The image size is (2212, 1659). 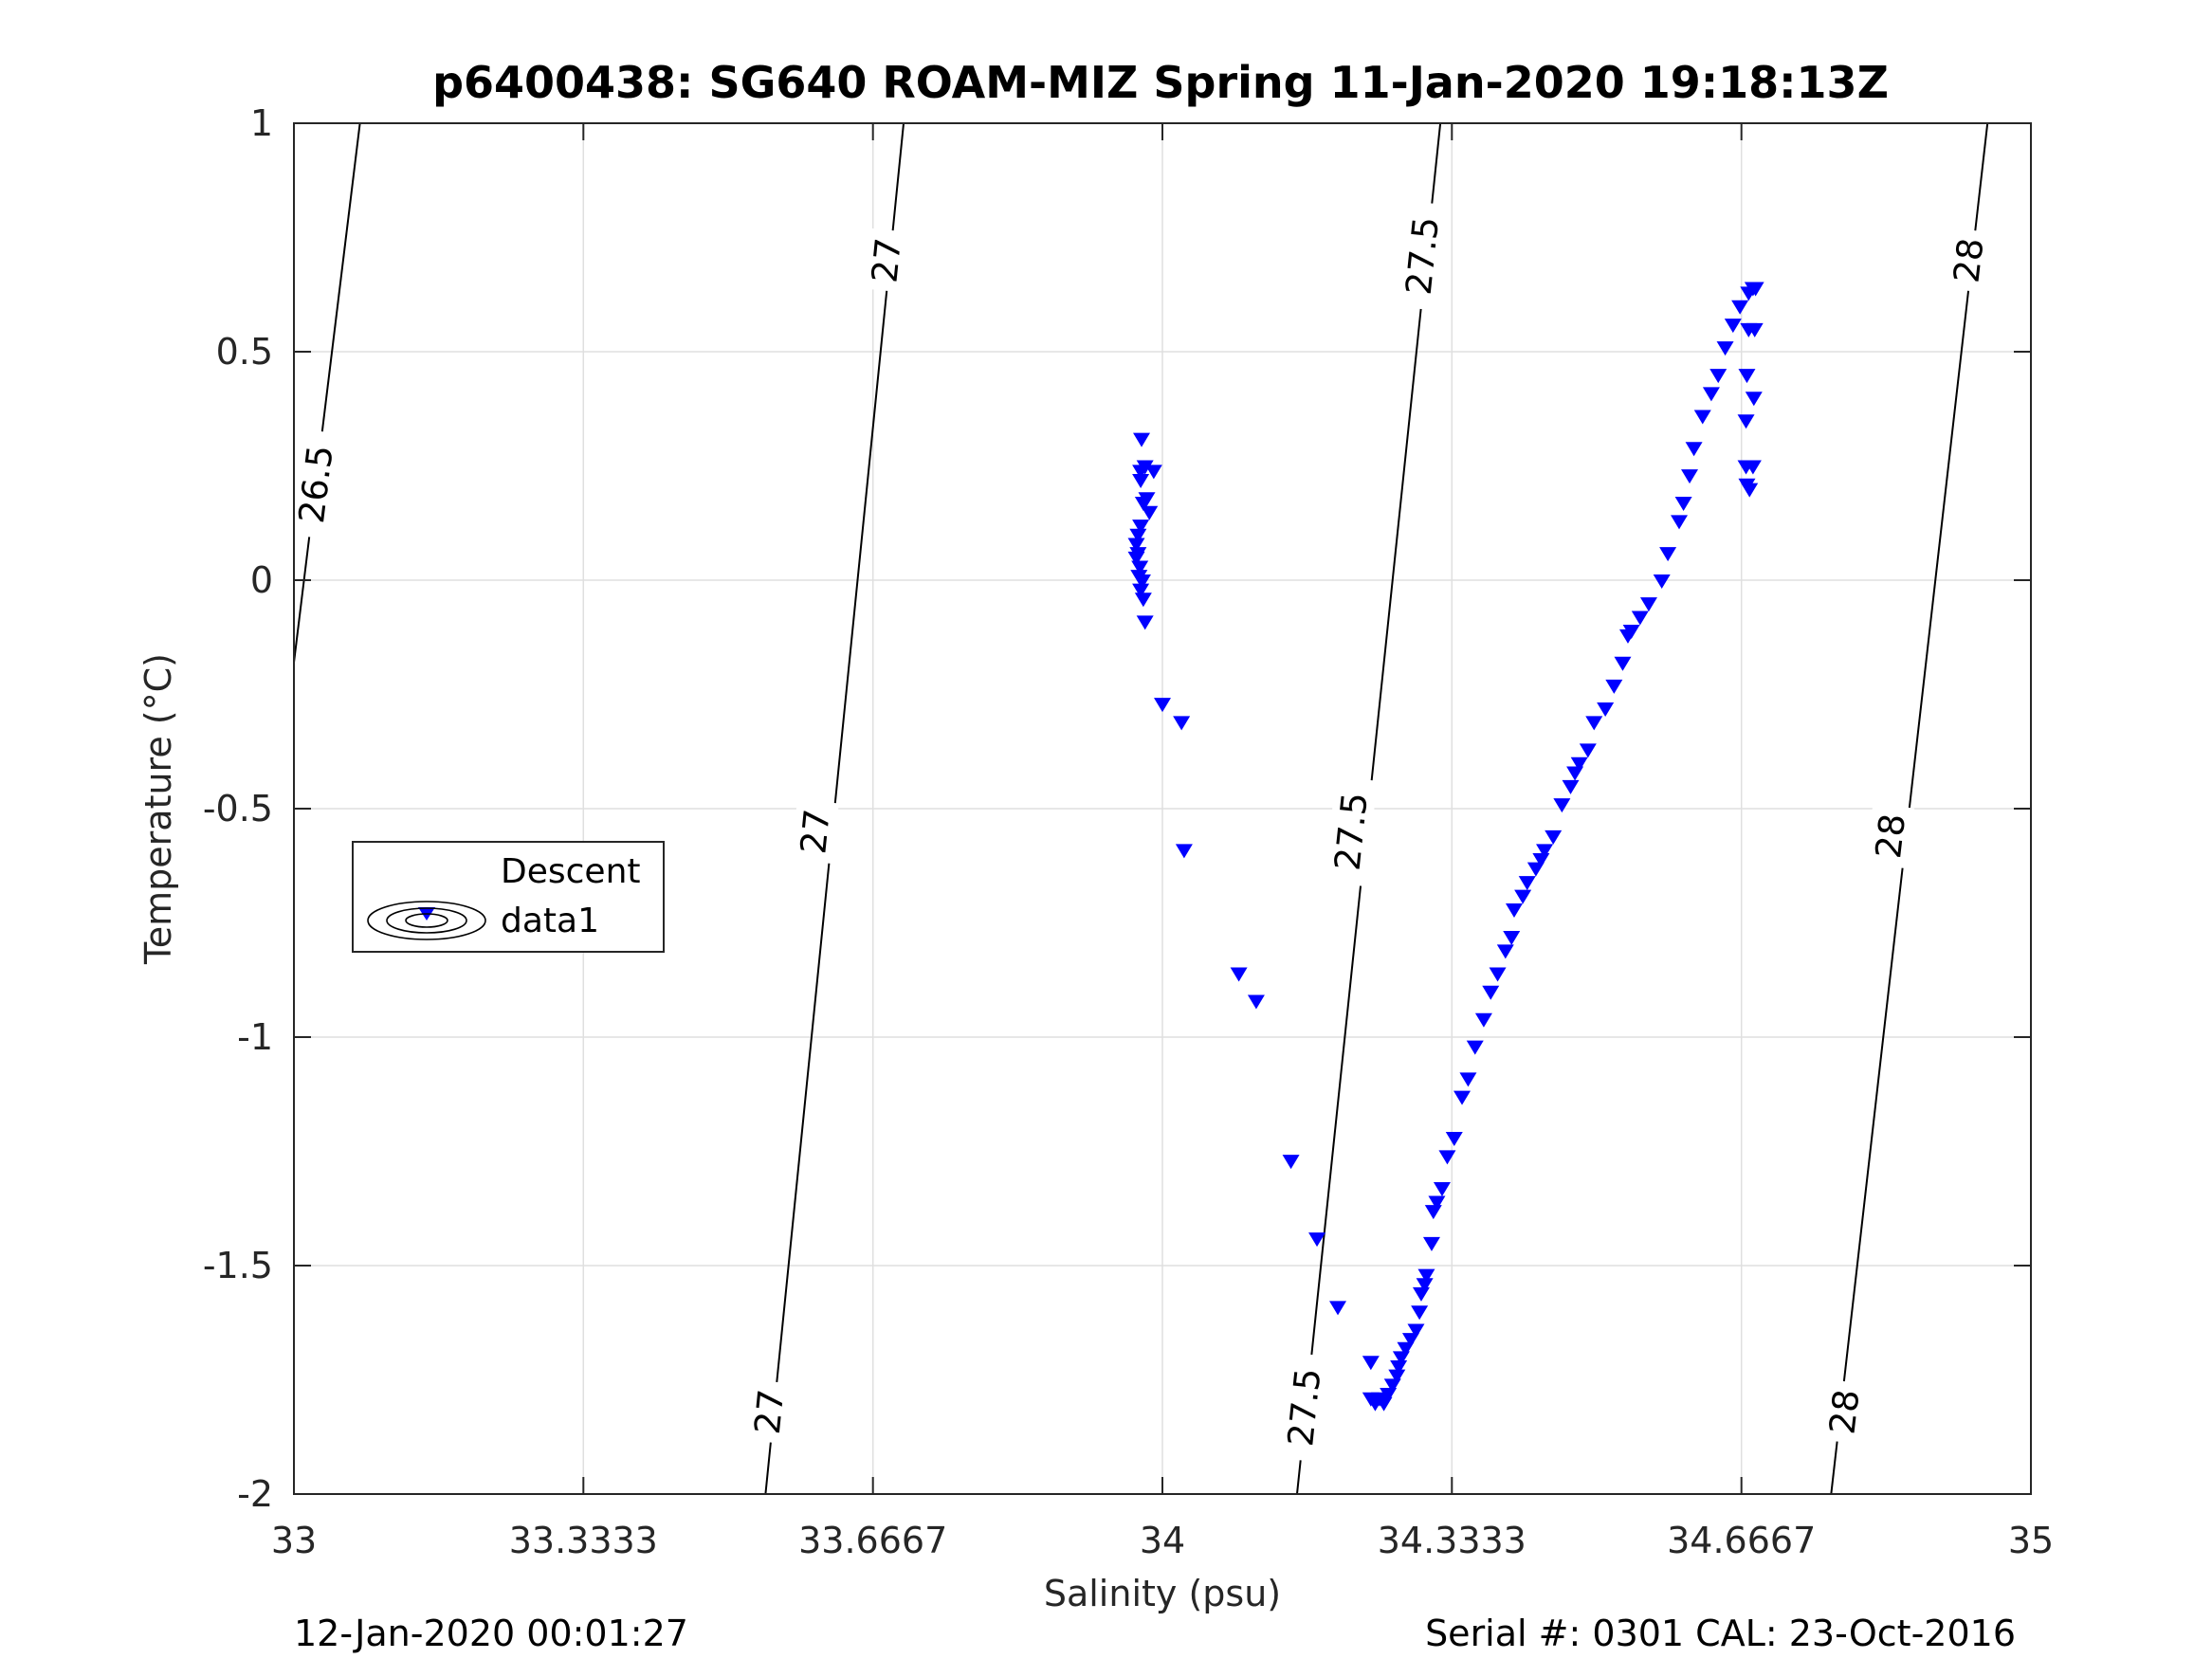 I want to click on svg-text: 27, so click(x=770, y=1412).